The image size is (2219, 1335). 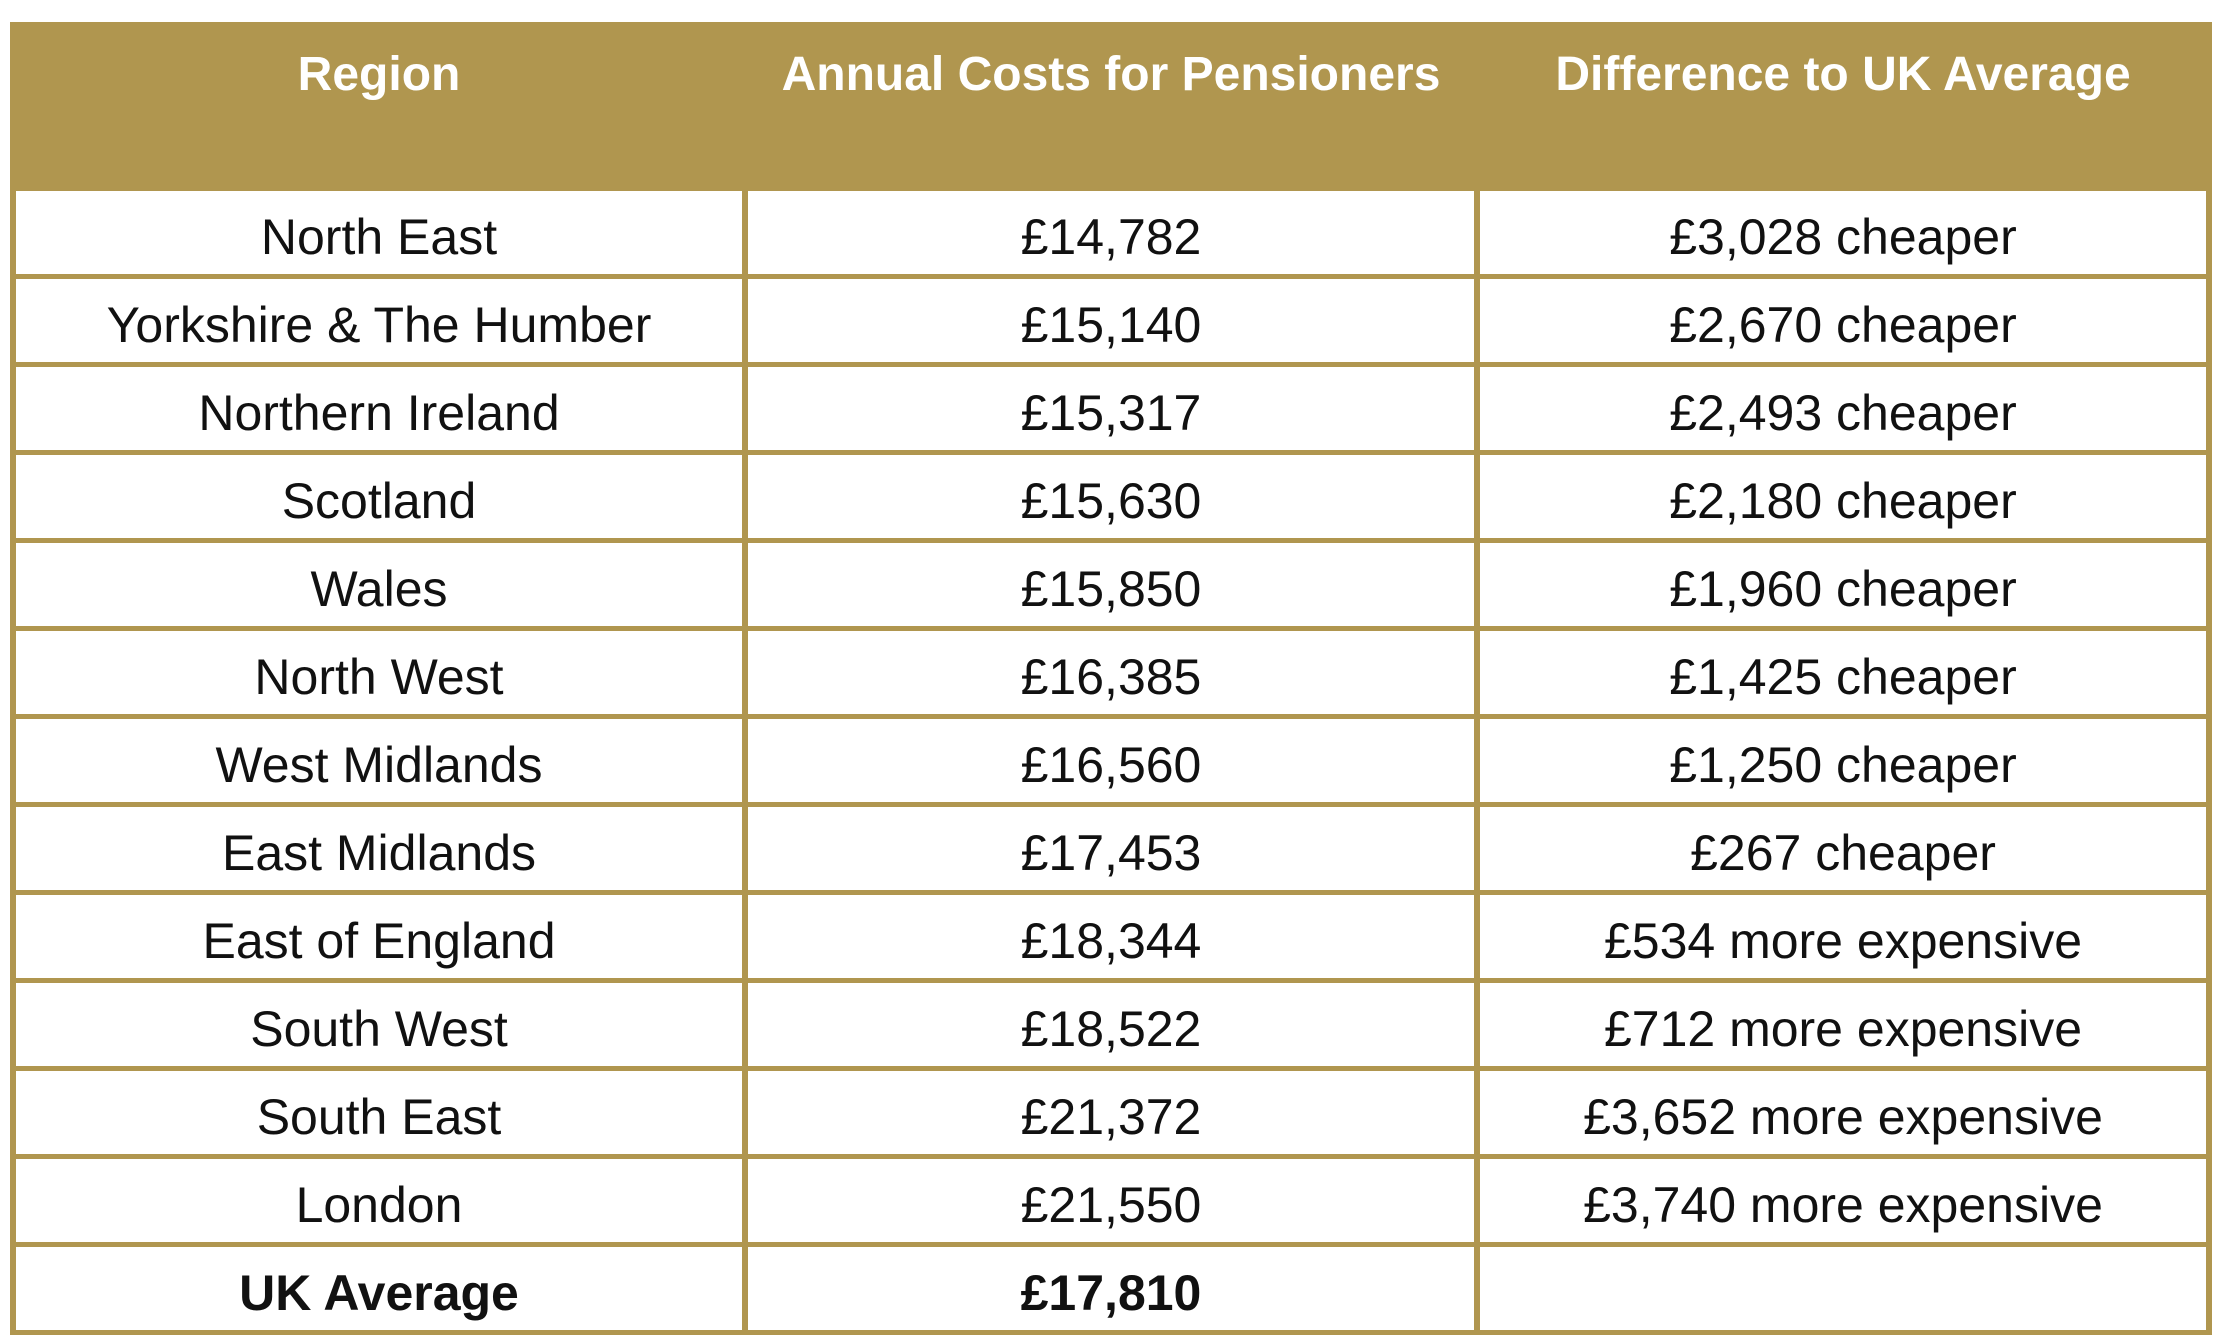 What do you see at coordinates (379, 1112) in the screenshot?
I see `region-cell: South East` at bounding box center [379, 1112].